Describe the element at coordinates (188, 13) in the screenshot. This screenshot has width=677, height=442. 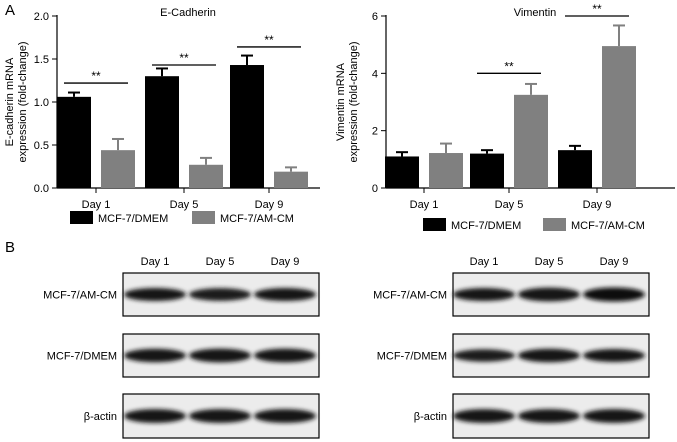
I see `chart-title: E-Cadherin` at that location.